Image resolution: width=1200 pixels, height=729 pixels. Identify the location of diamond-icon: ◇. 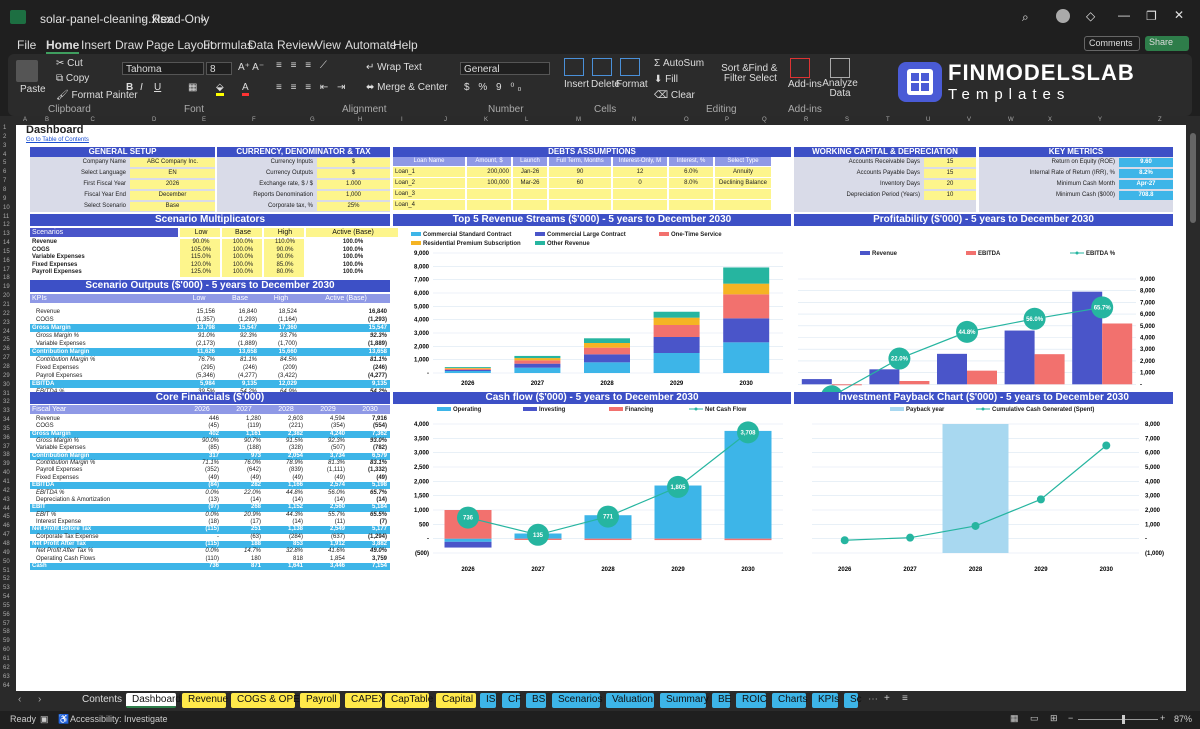
(1091, 16).